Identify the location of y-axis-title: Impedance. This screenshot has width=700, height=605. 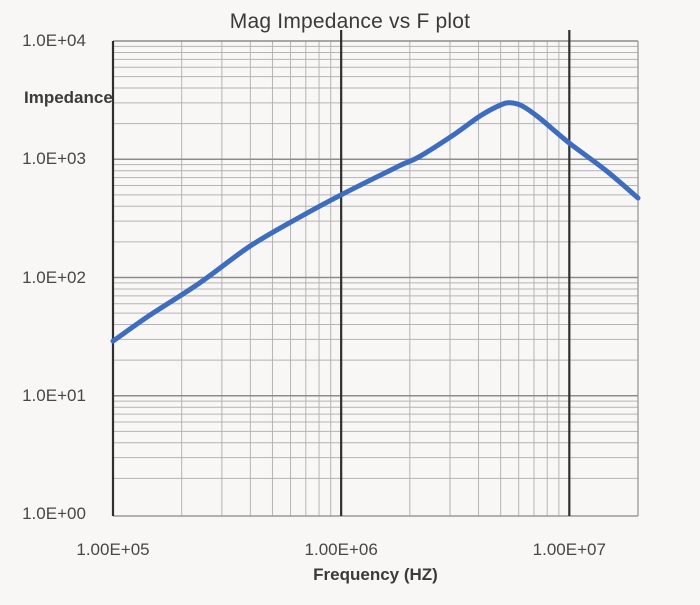
(68, 97).